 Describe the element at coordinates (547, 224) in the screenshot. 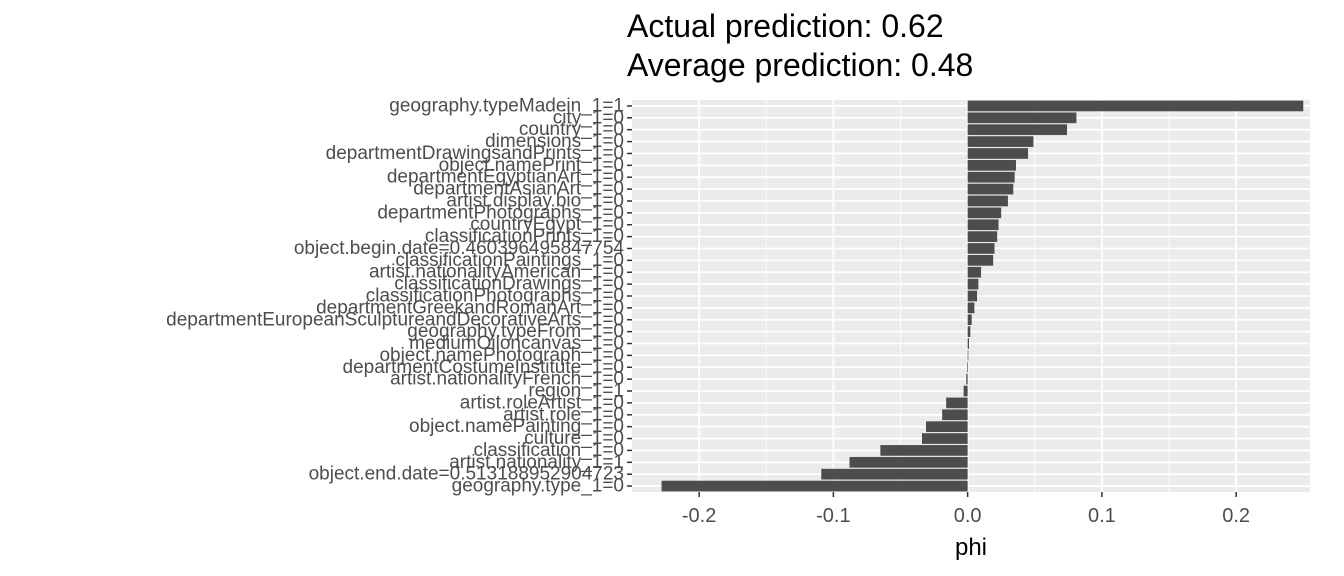

I see `y-tick-label: countryEgypt_1=0` at that location.